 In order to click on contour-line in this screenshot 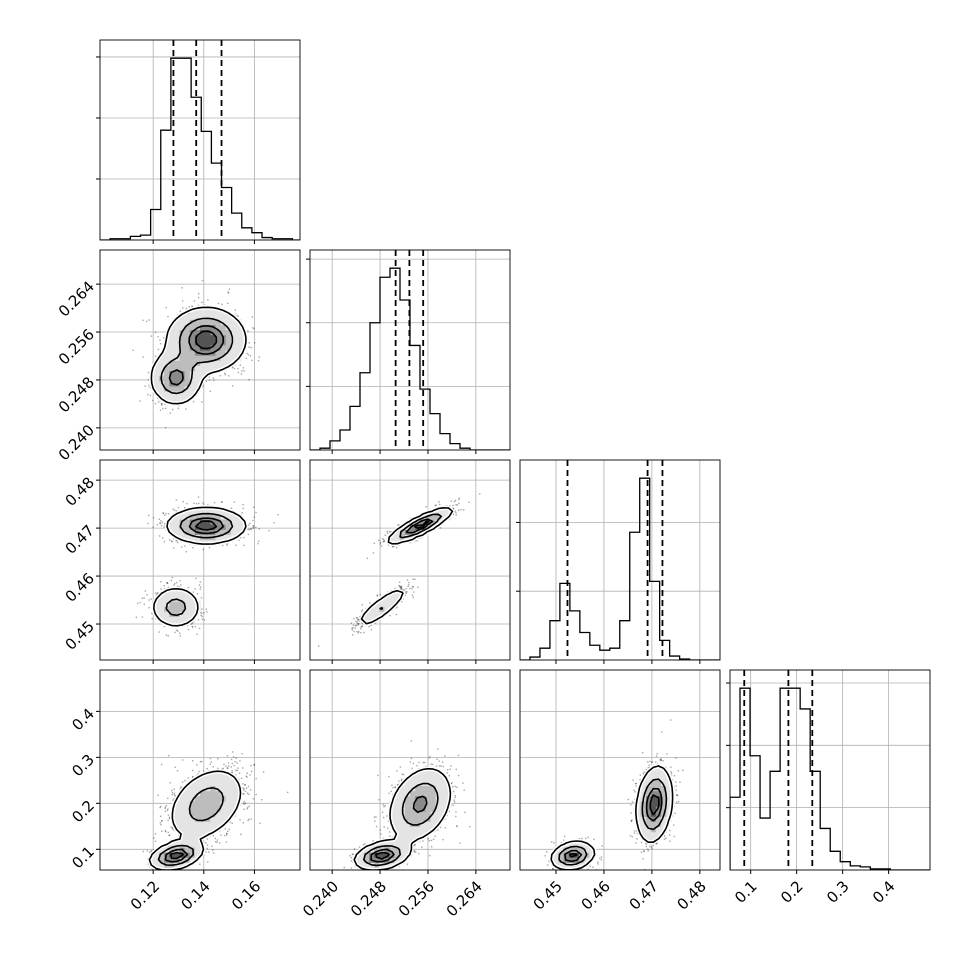, I will do `click(206, 526)`.